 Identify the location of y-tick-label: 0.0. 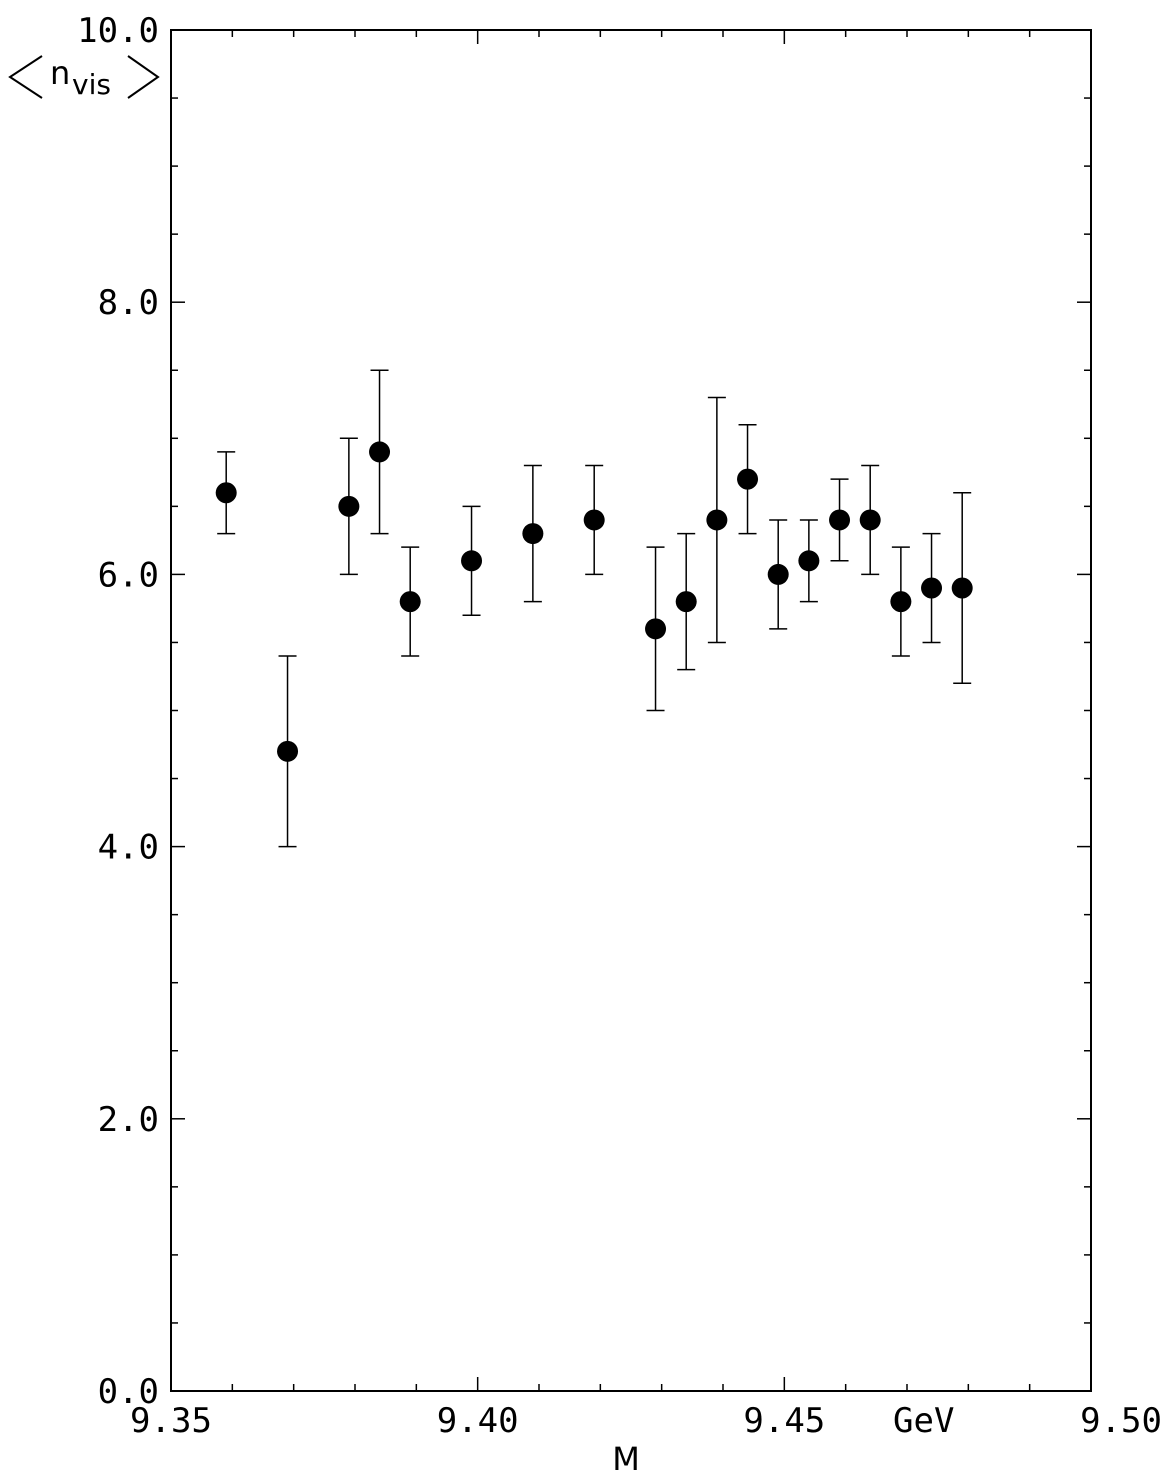
(128, 1392).